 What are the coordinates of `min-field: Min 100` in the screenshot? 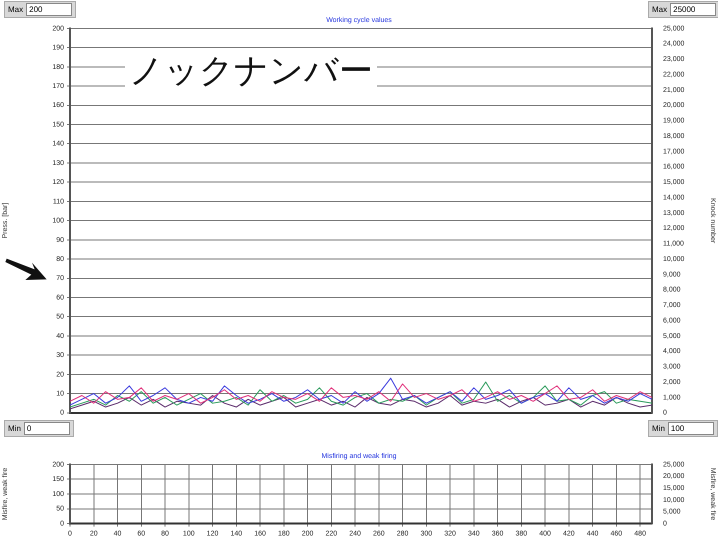 It's located at (683, 428).